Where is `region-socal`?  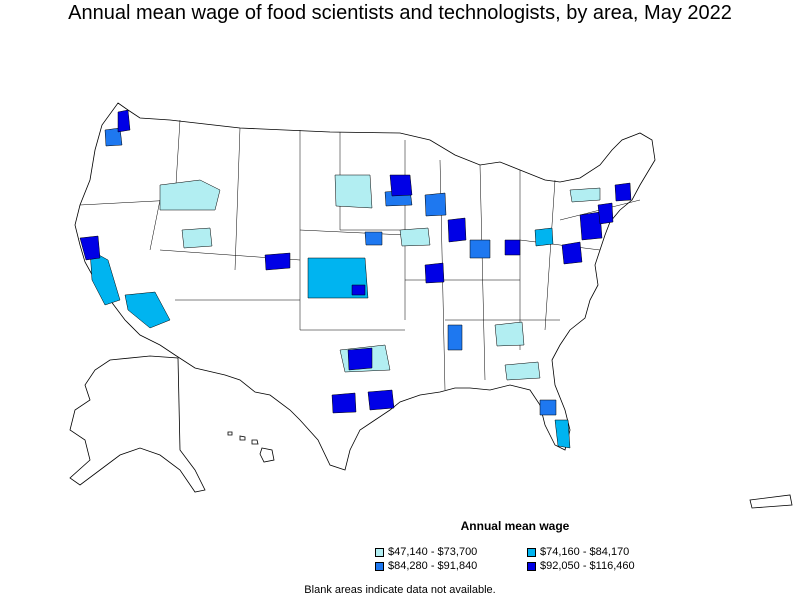
region-socal is located at coordinates (147, 310).